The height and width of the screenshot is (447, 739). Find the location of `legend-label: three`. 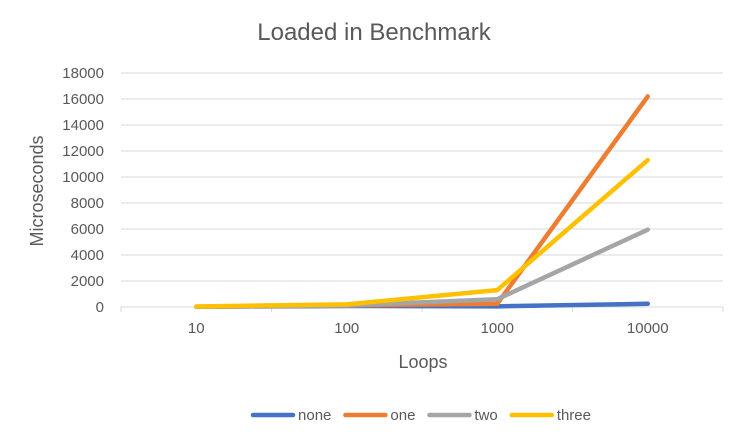

legend-label: three is located at coordinates (574, 415).